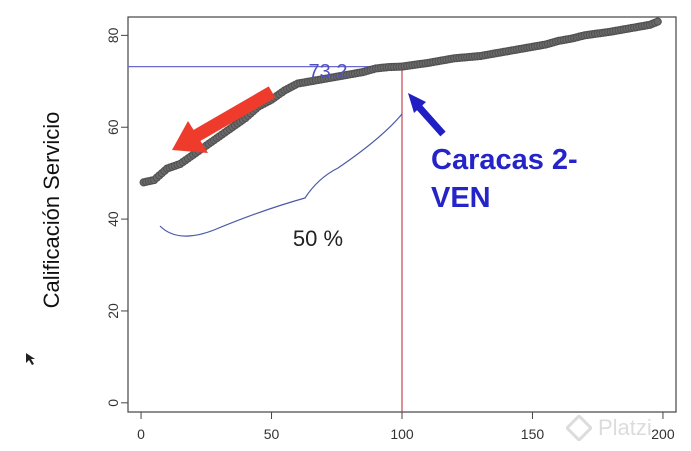  What do you see at coordinates (625, 427) in the screenshot?
I see `watermark-text: Platzi` at bounding box center [625, 427].